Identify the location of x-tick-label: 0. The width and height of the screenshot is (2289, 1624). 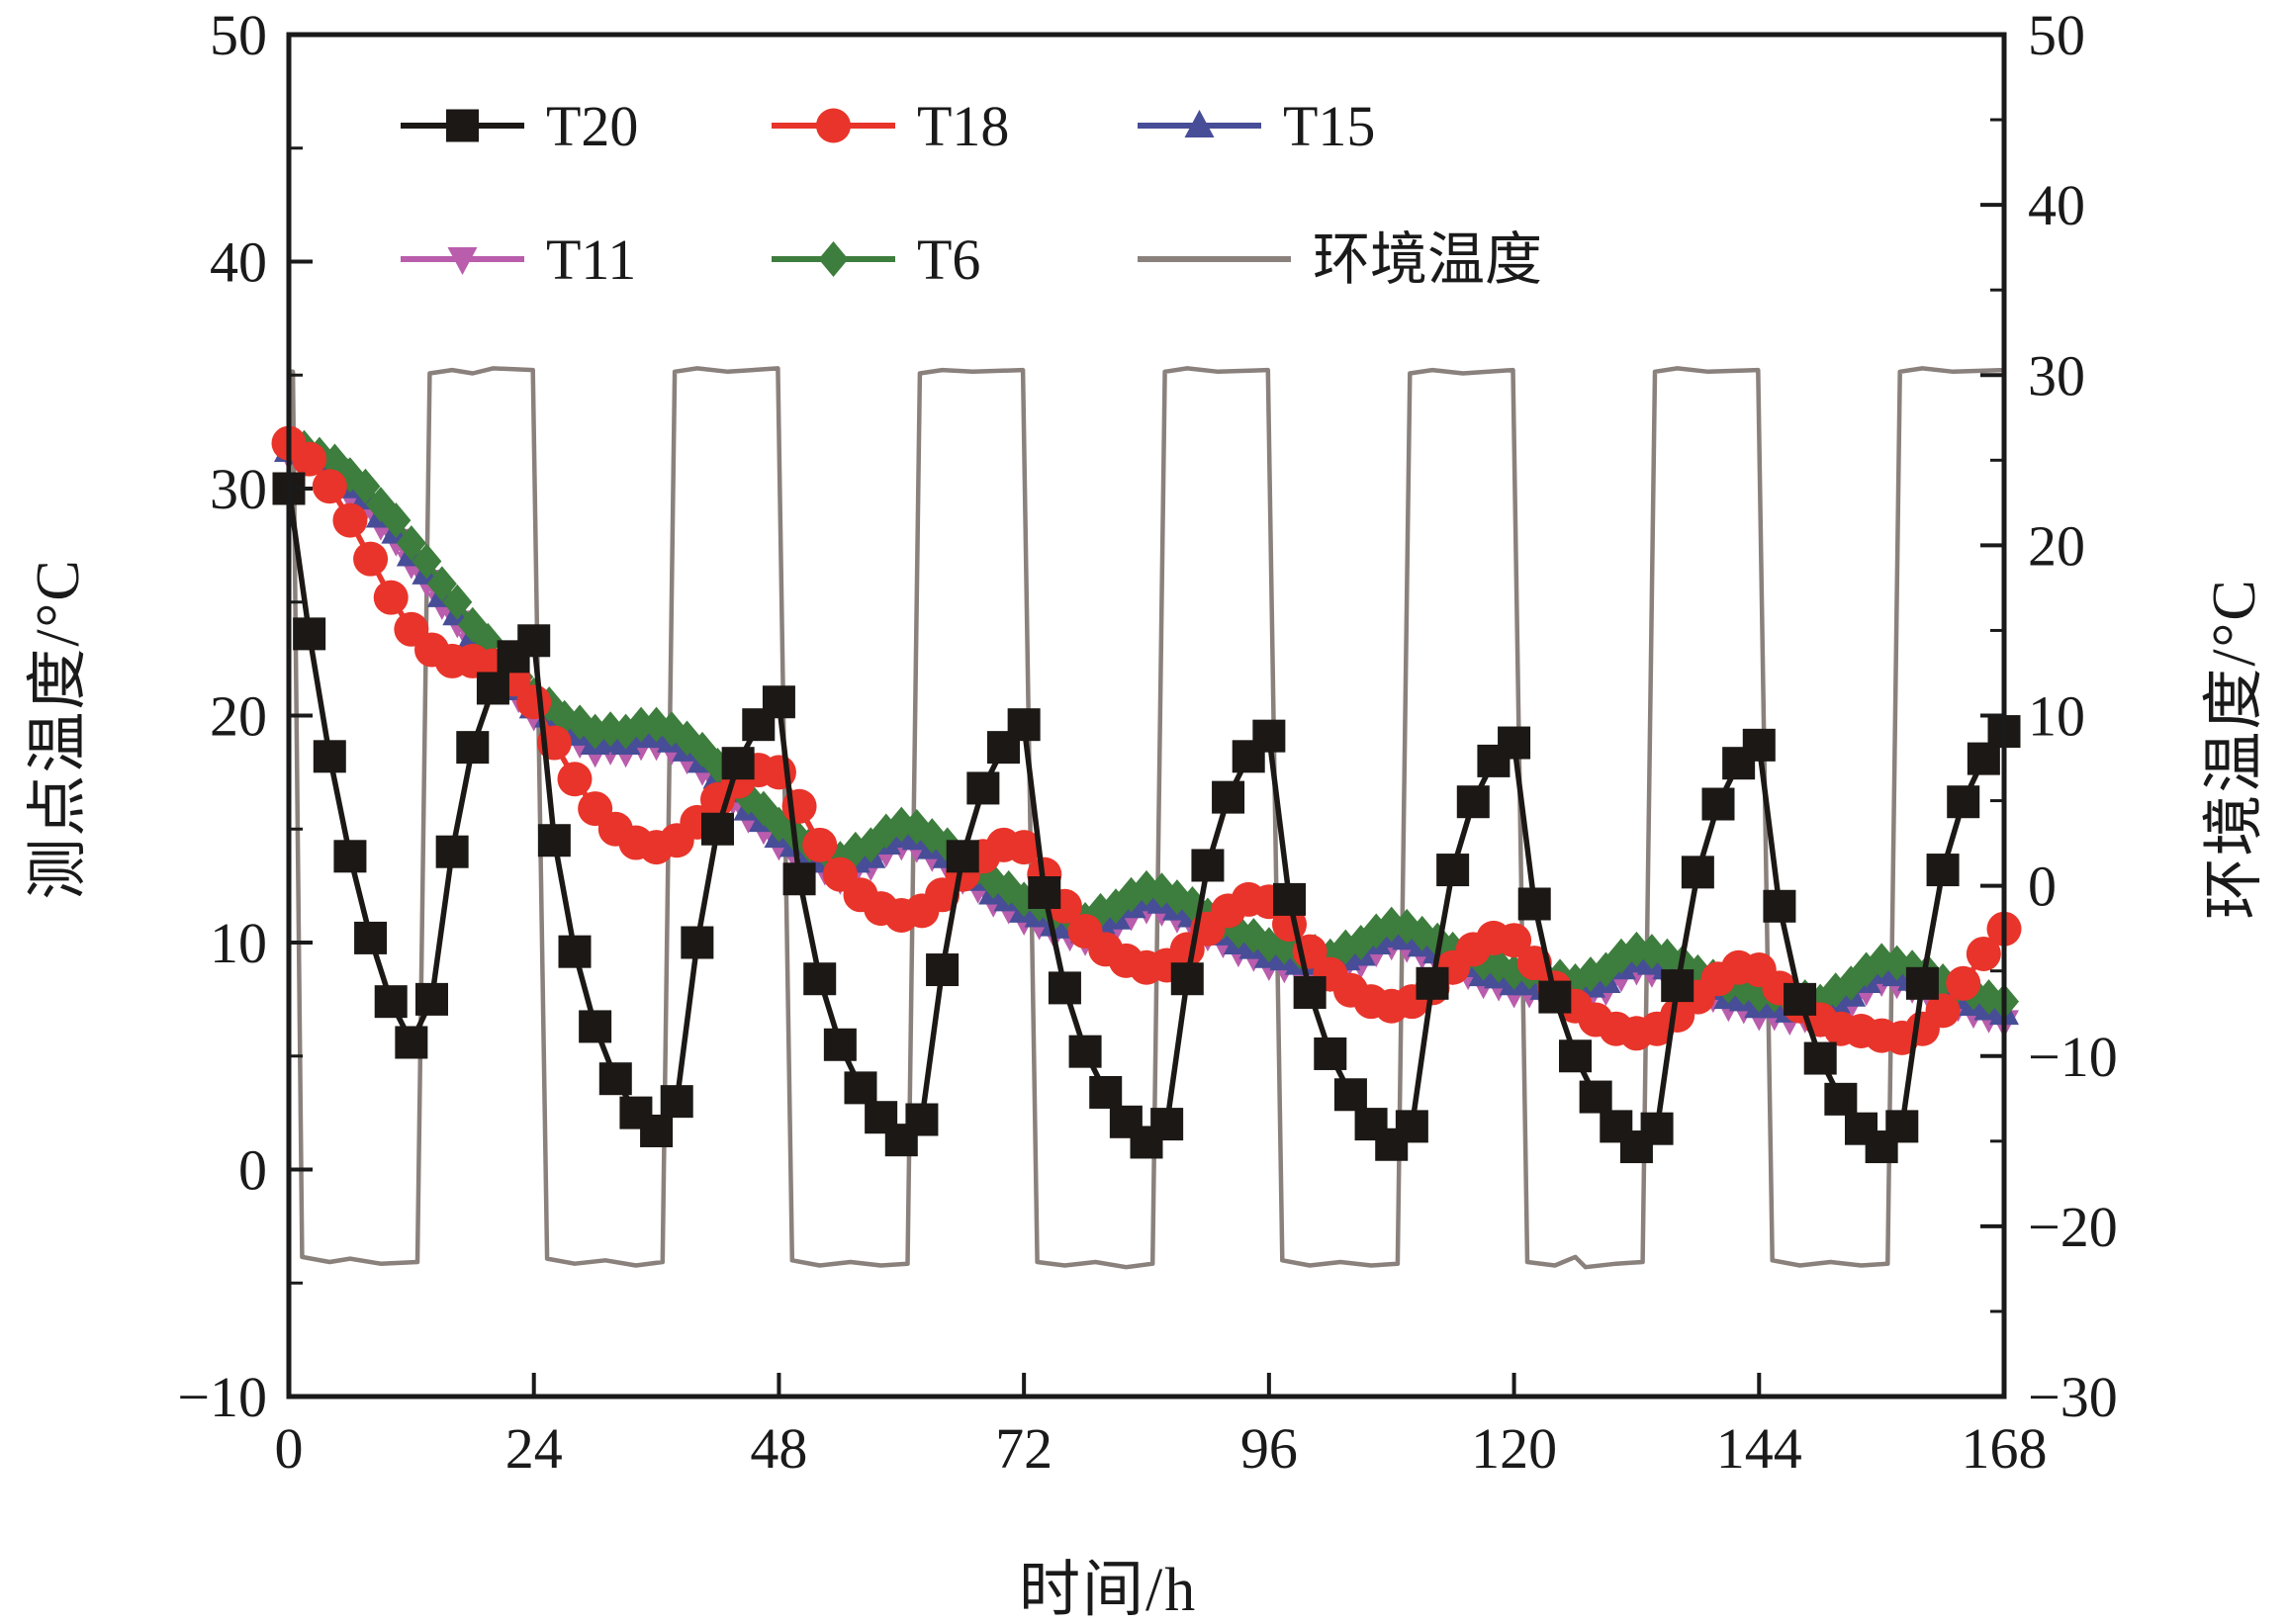
(290, 1448).